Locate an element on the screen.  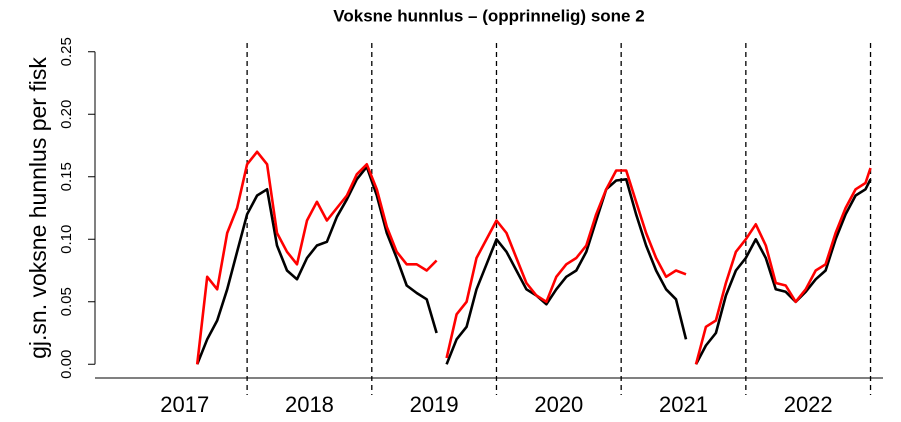
y-tick-label: 0.20 is located at coordinates (66, 114).